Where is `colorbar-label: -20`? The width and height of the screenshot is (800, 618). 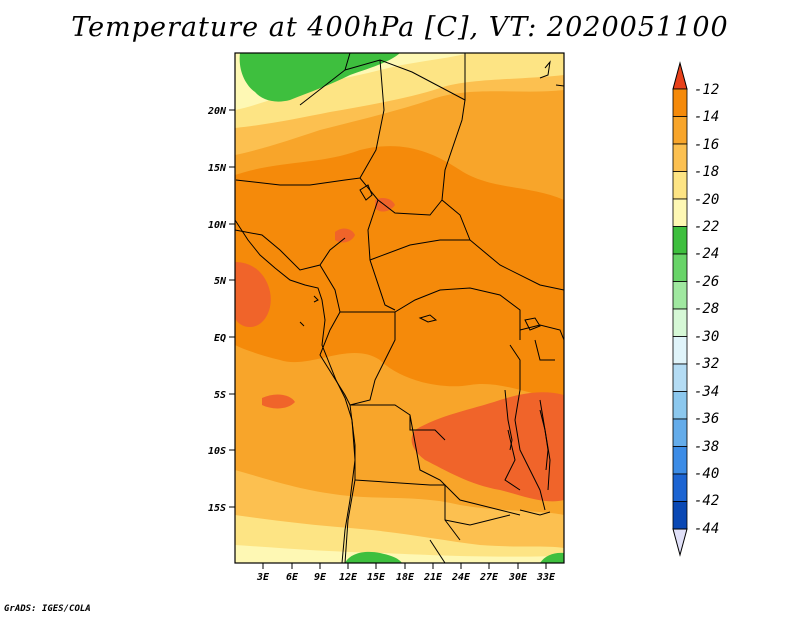
colorbar-label: -20 is located at coordinates (706, 200).